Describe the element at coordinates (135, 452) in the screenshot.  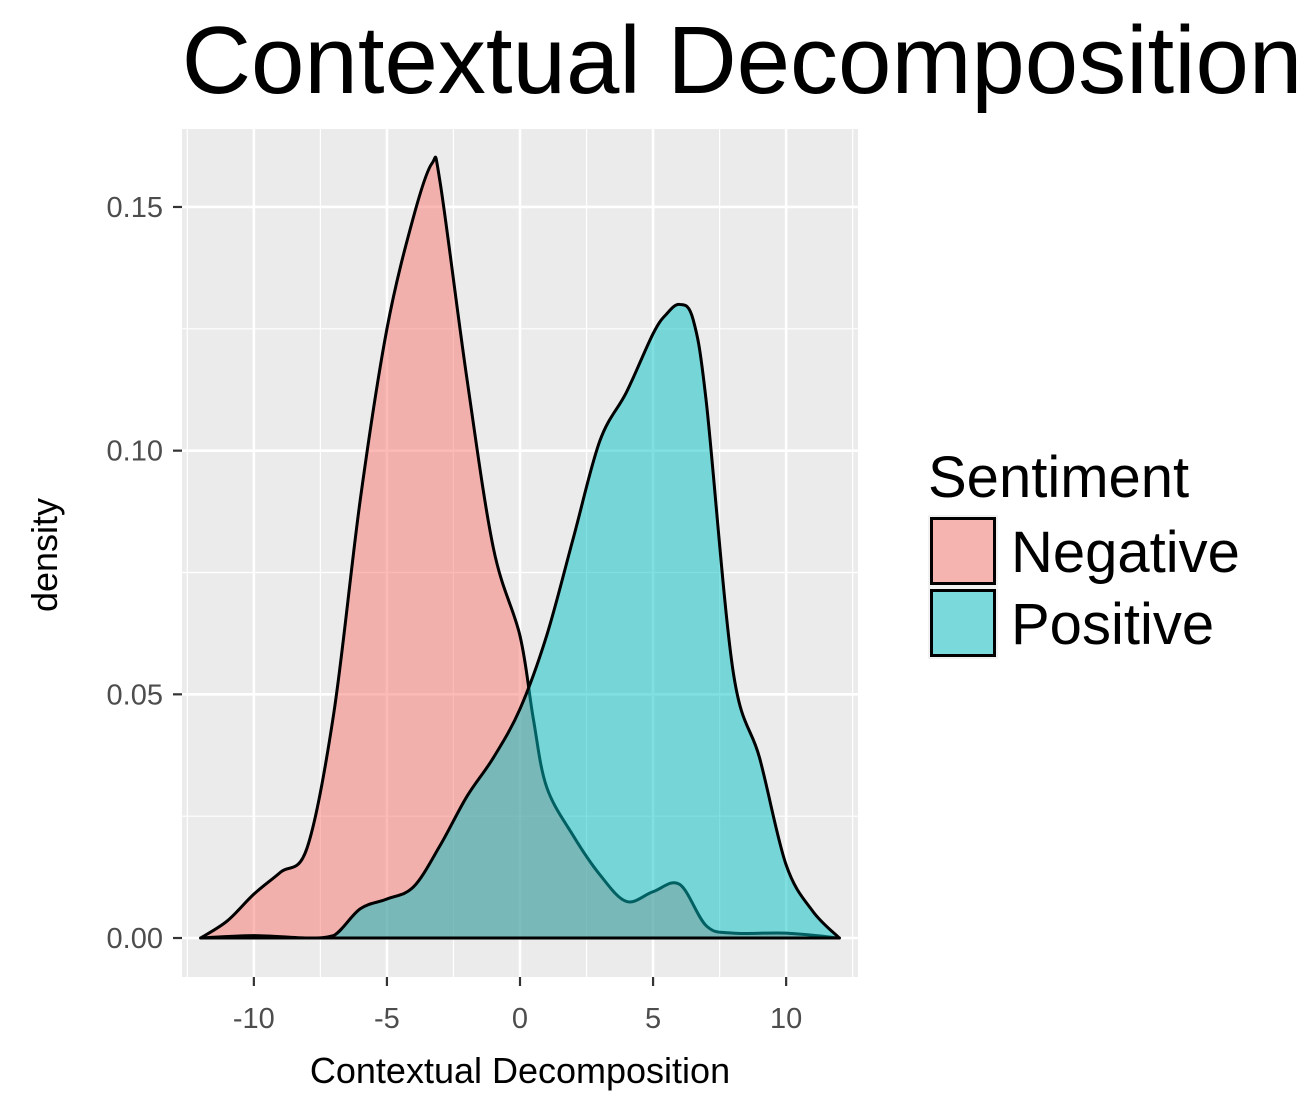
I see `y-tick-label: 0.10` at that location.